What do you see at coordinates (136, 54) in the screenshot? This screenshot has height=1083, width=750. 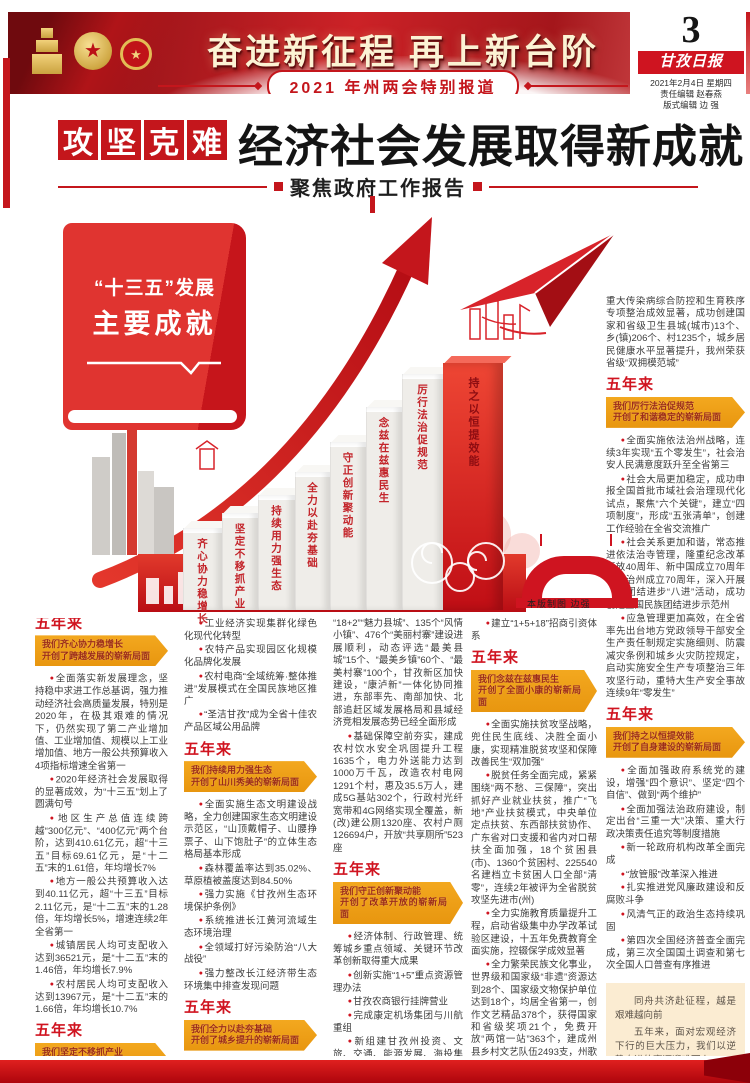 I see `cppcc-emblem-icon: ★` at bounding box center [136, 54].